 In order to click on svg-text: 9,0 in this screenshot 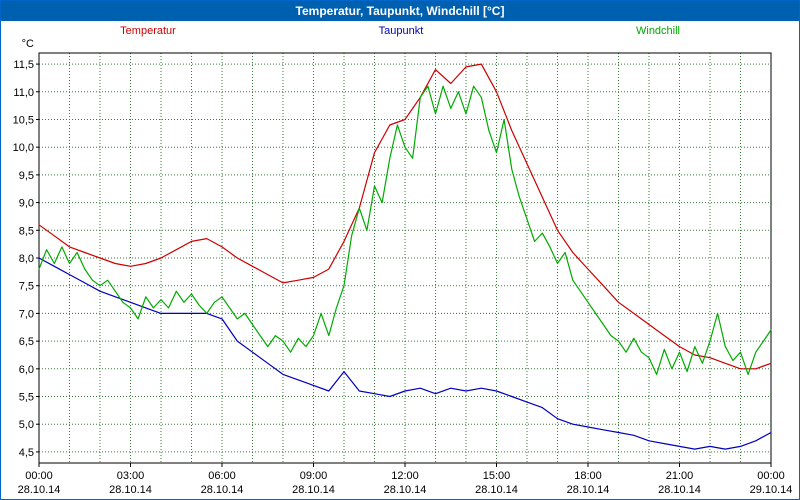, I will do `click(26, 204)`.